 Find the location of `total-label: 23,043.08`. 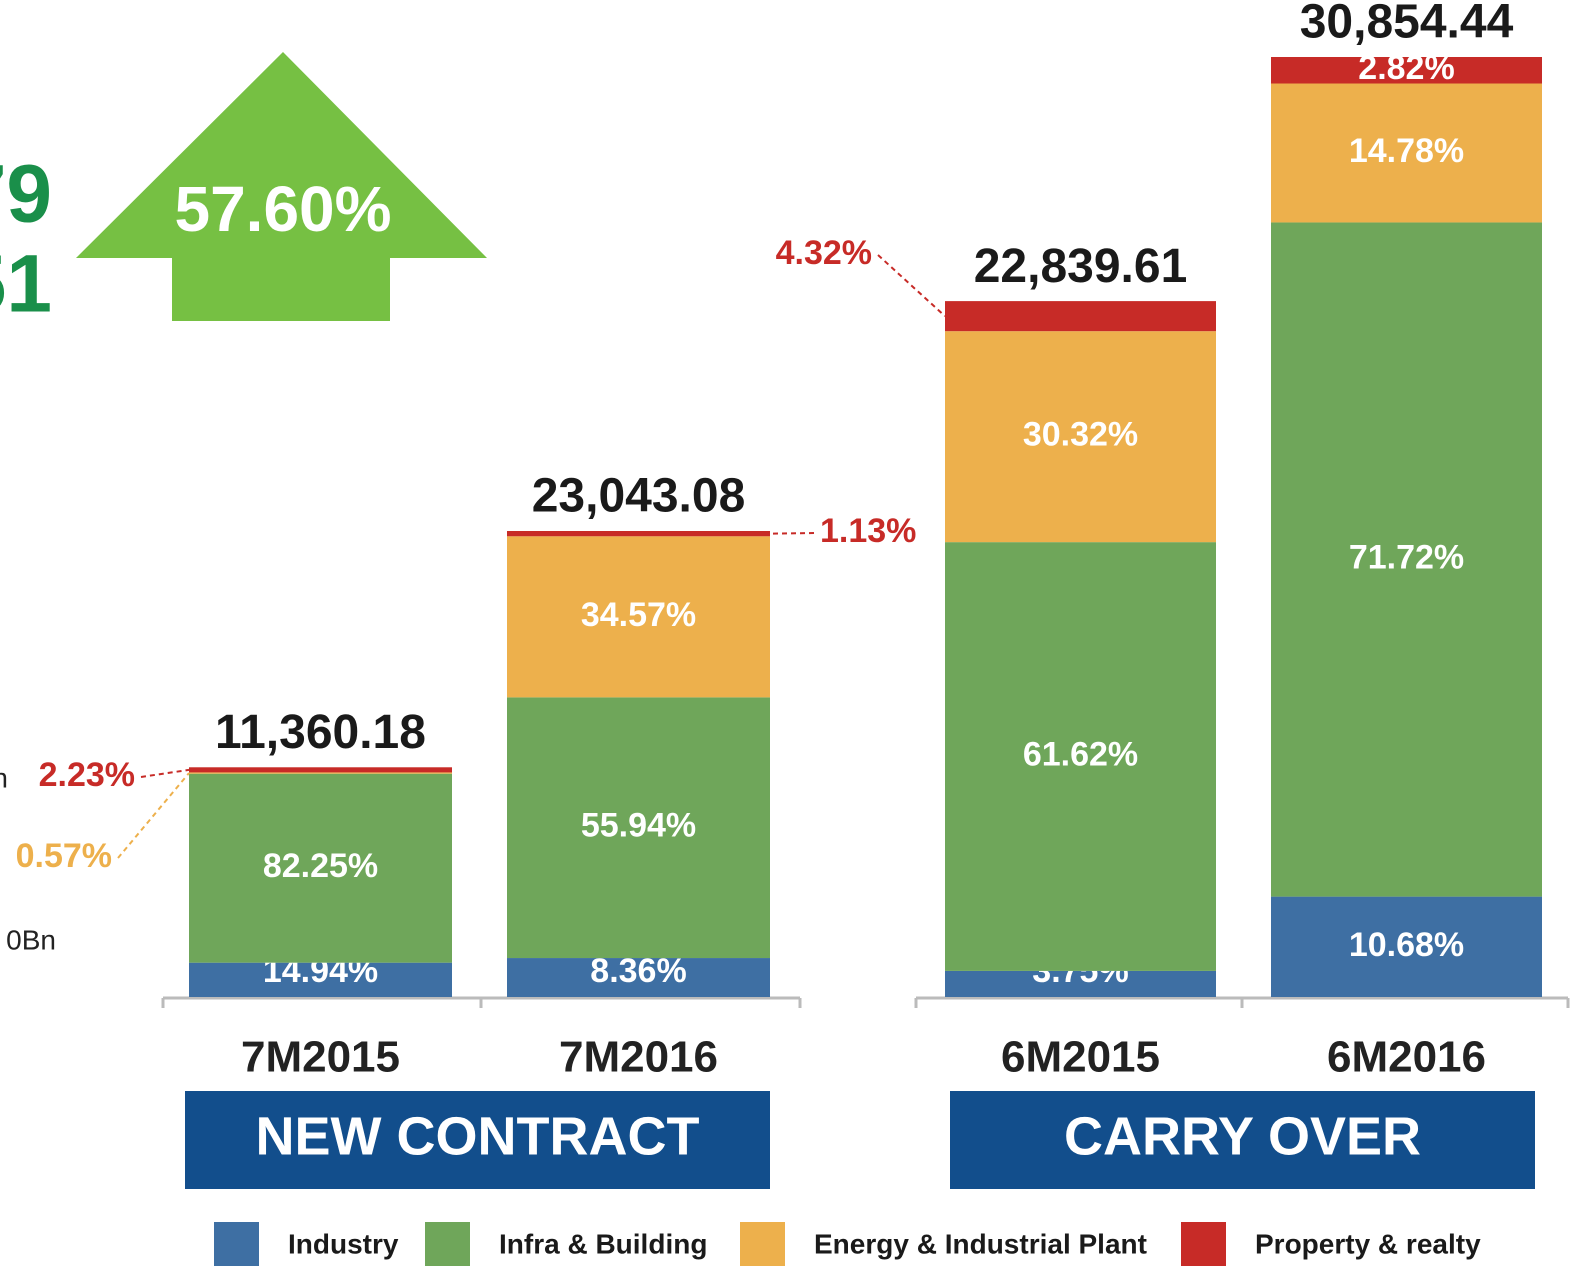

total-label: 23,043.08 is located at coordinates (639, 496).